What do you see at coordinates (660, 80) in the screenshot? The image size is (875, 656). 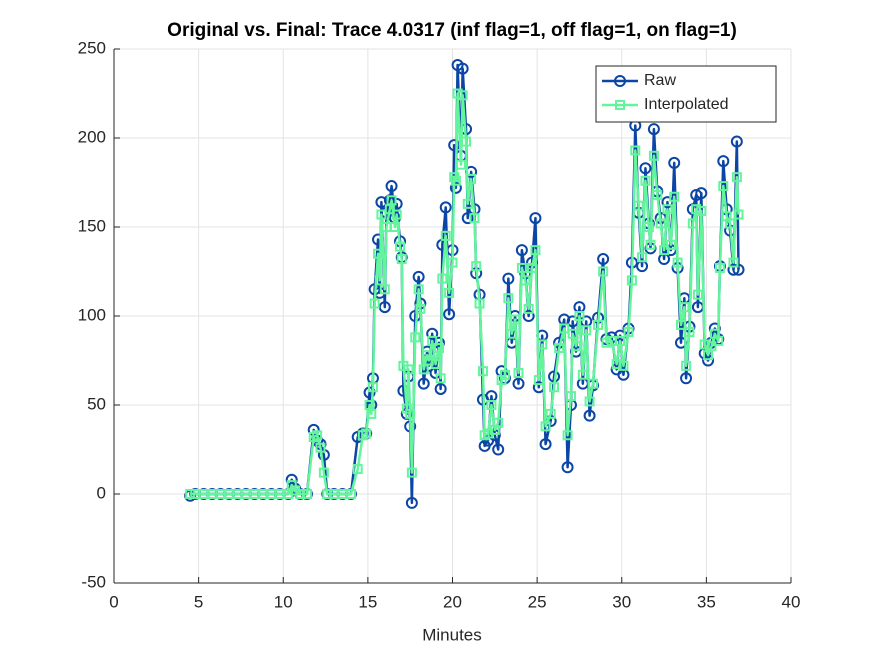 I see `legend-label: Raw` at bounding box center [660, 80].